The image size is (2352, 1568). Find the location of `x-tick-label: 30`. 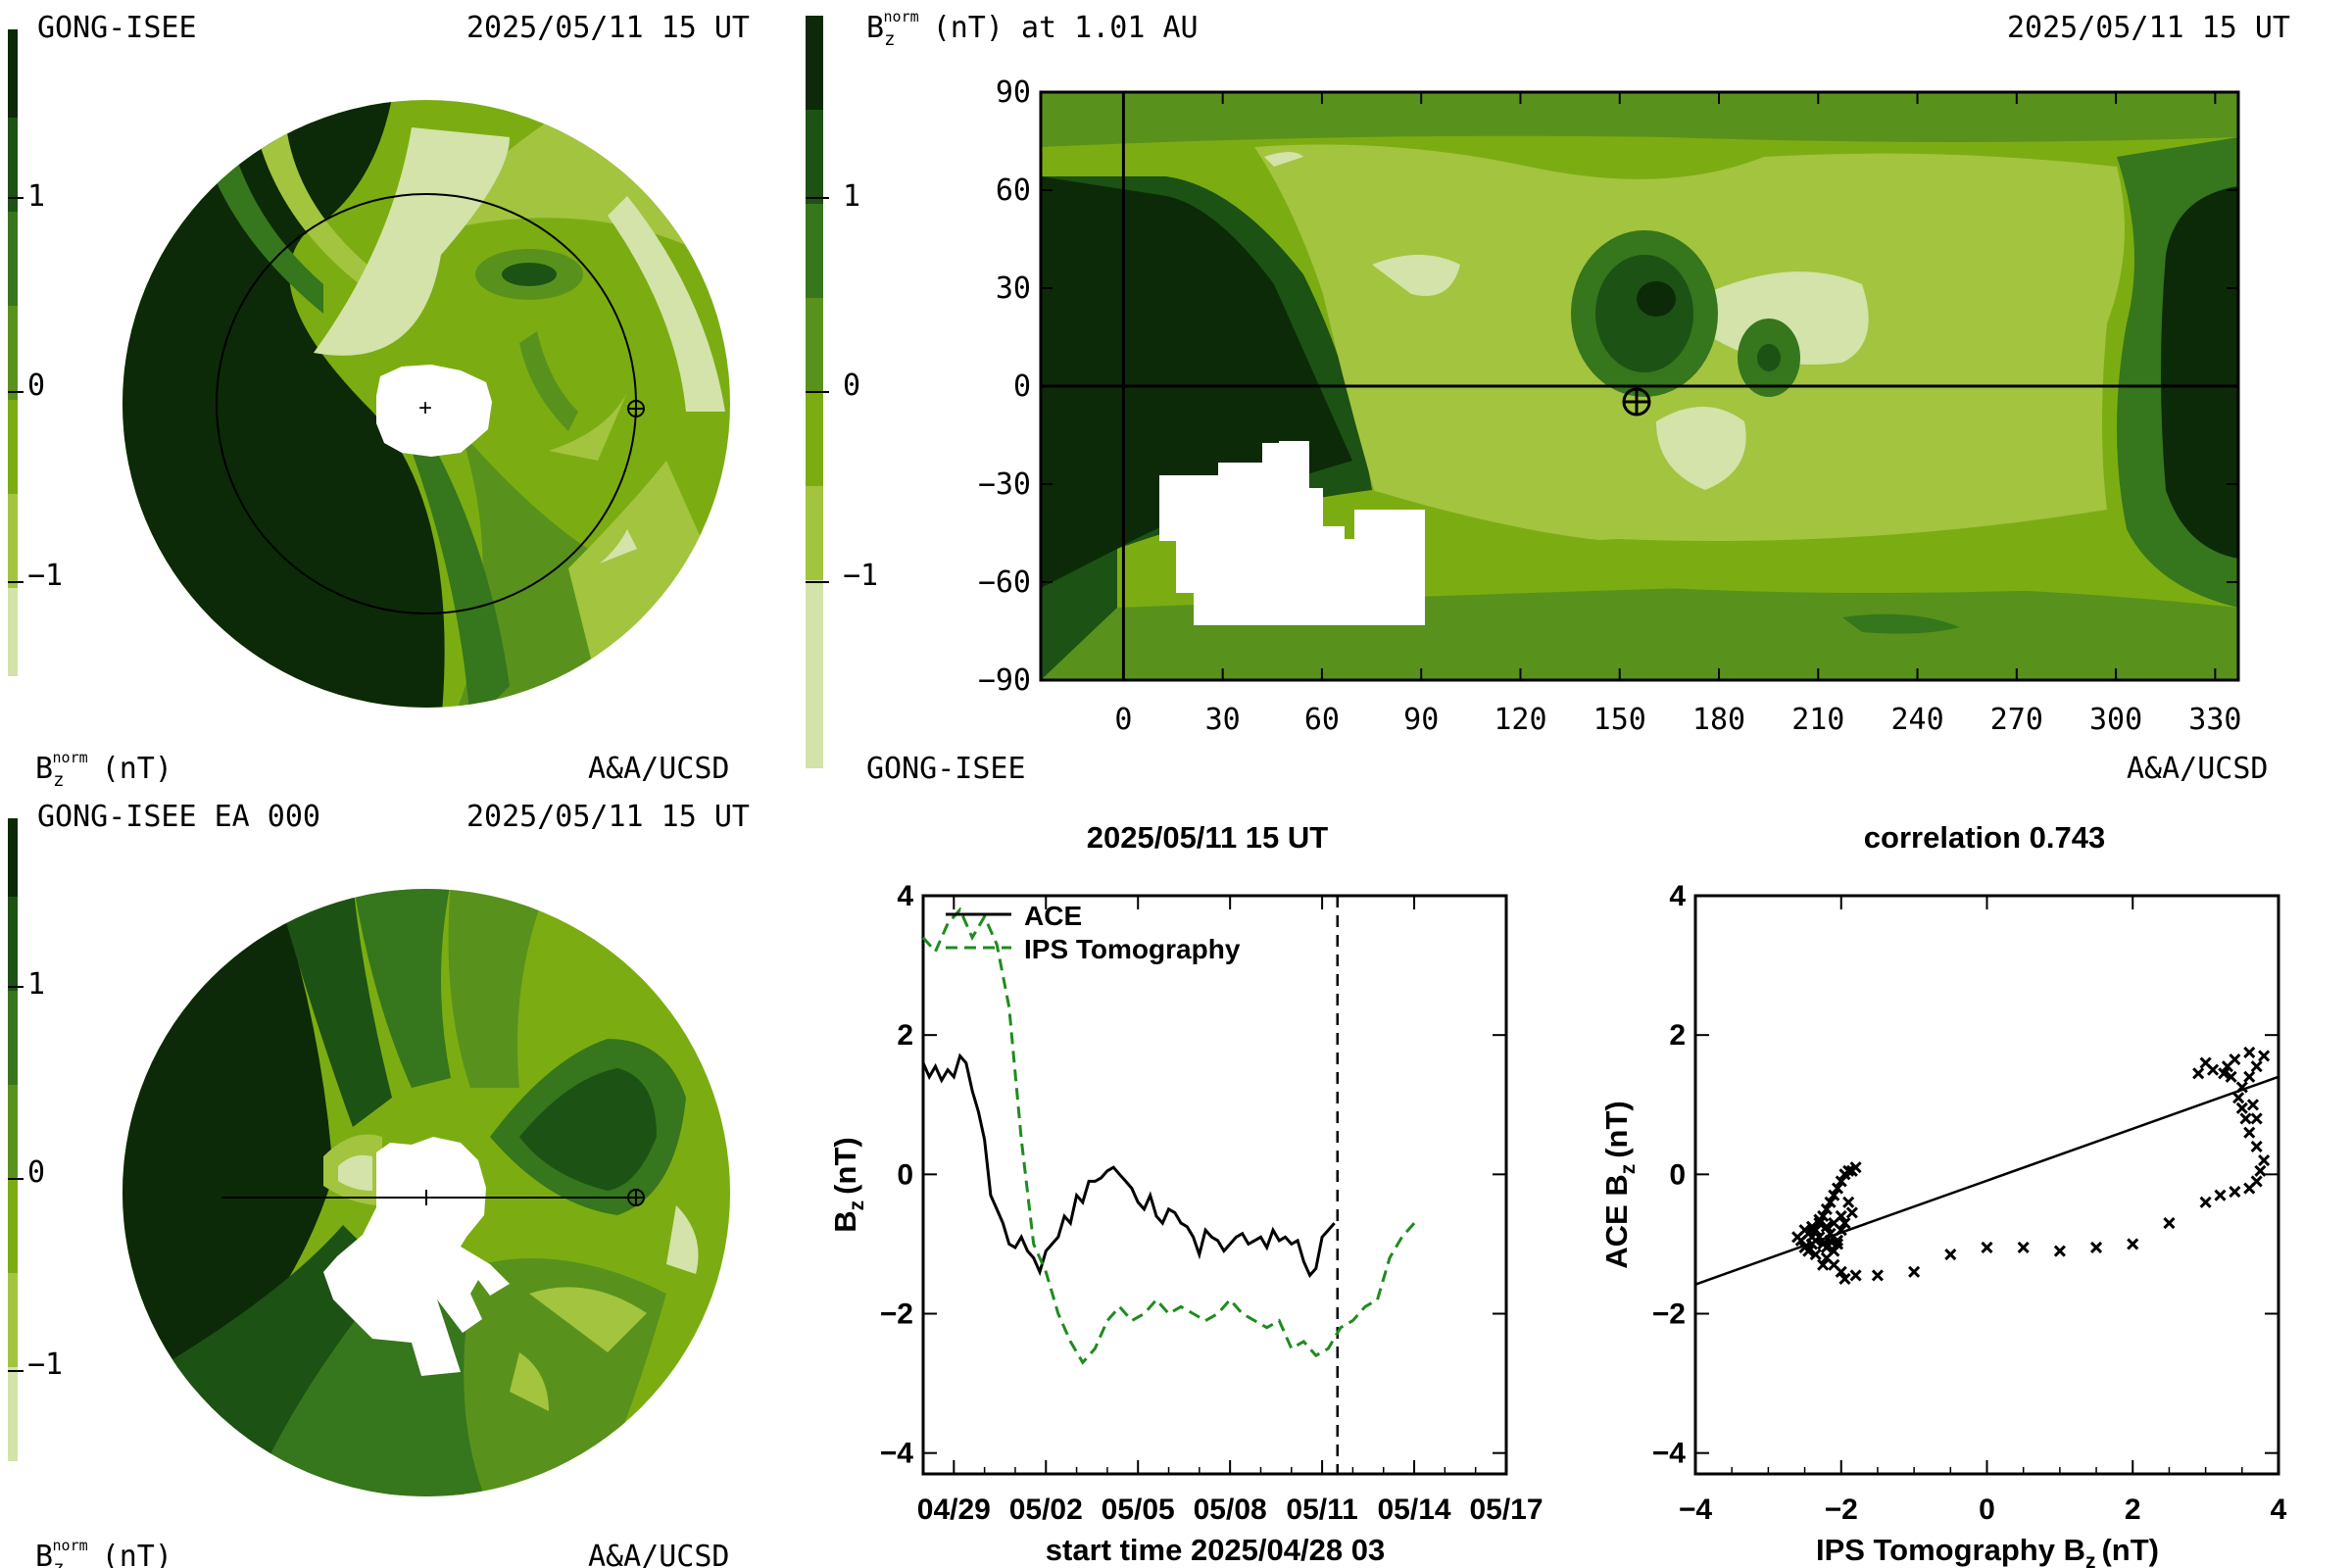

x-tick-label: 30 is located at coordinates (1223, 720).